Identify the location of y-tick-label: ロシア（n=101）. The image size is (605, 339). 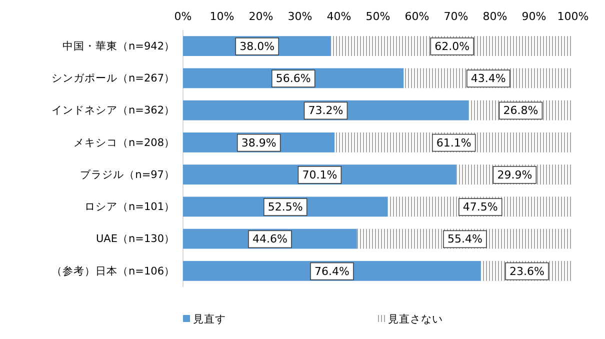
(129, 207).